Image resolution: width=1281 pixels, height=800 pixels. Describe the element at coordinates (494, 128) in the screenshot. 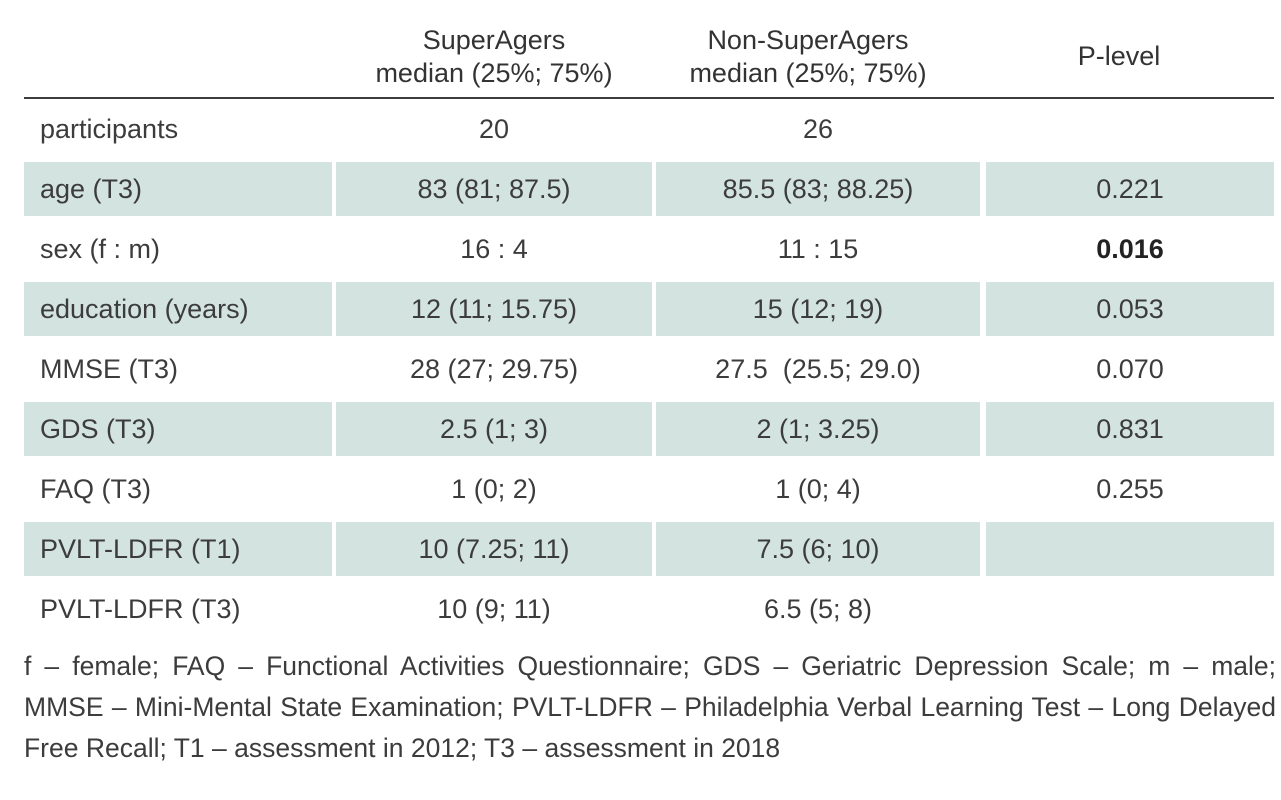

I see `superagers-value: 20` at that location.